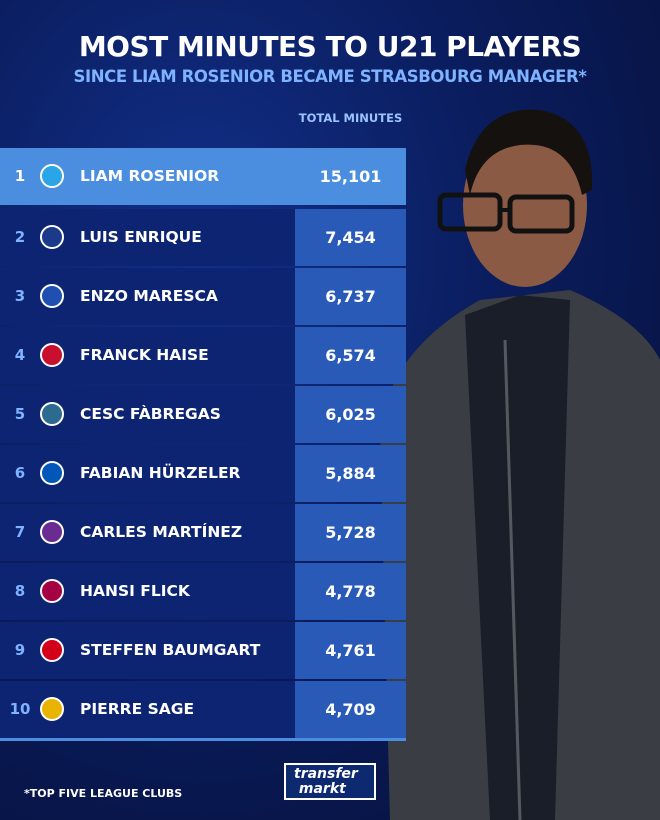  Describe the element at coordinates (203, 237) in the screenshot. I see `table-row: 2 LUIS ENRIQUE 7,454` at that location.